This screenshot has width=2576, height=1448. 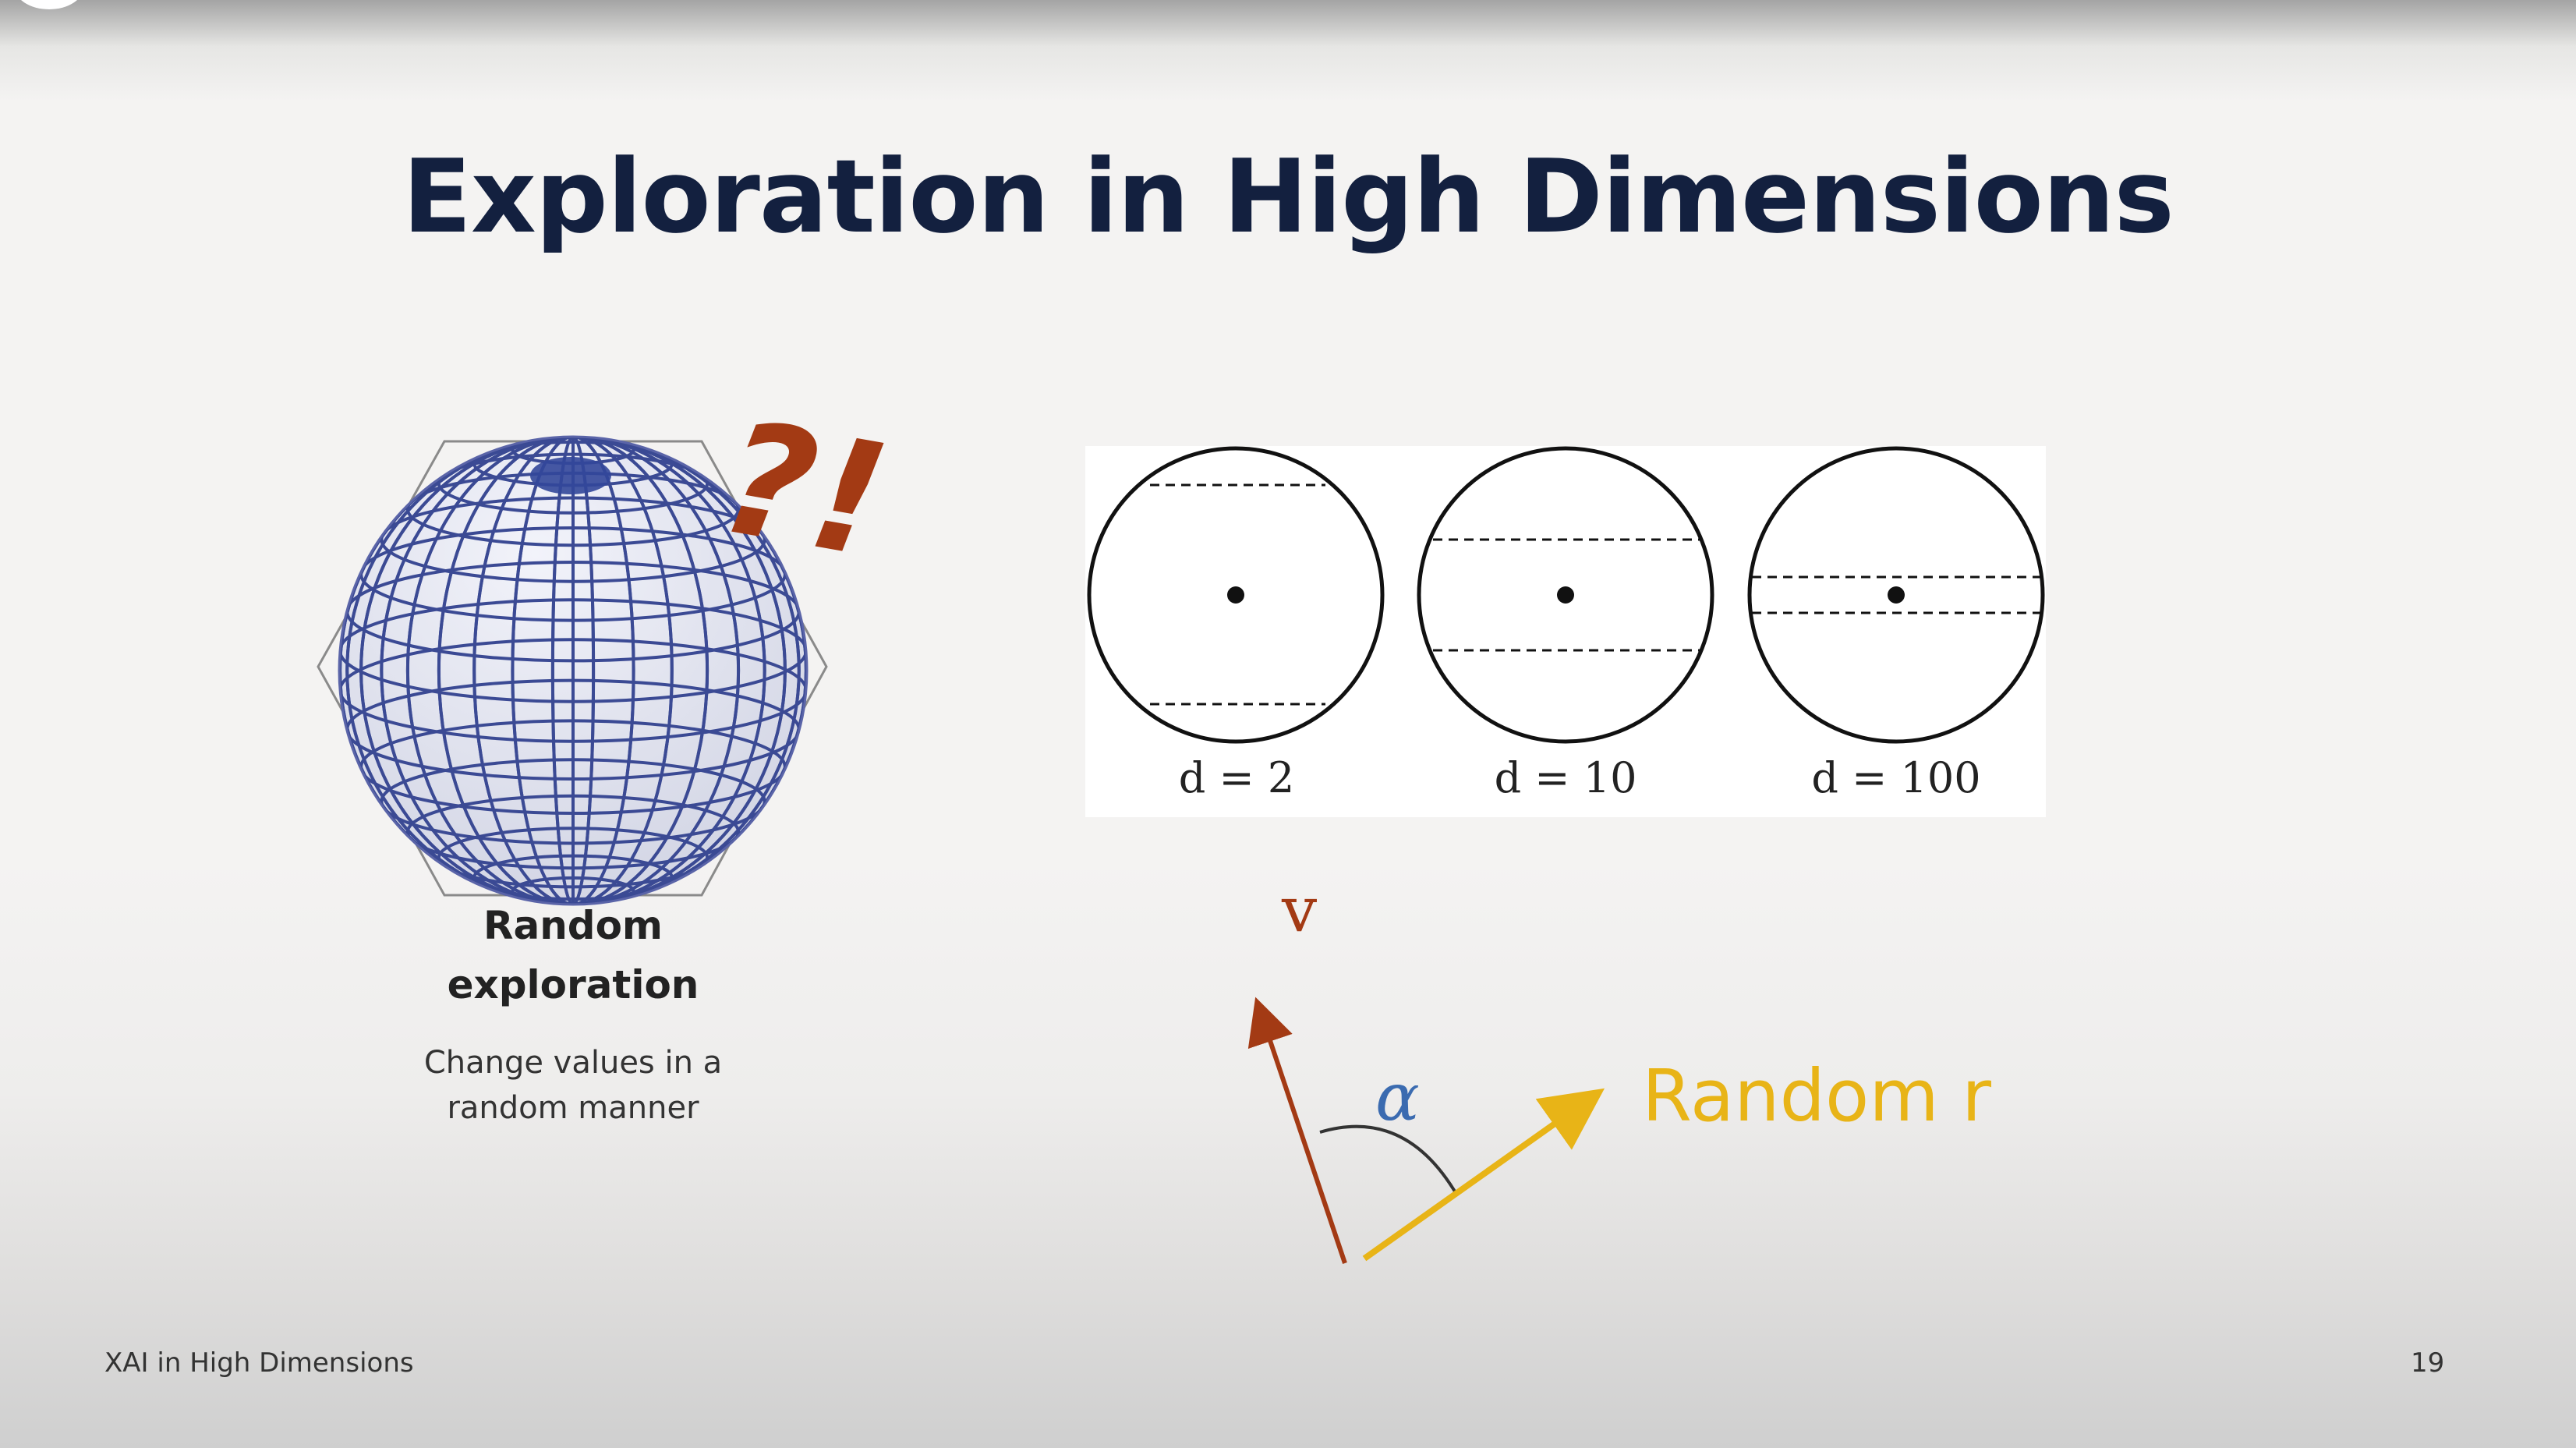 I want to click on random-exploration-desc-line1: Change values in a, so click(x=573, y=1063).